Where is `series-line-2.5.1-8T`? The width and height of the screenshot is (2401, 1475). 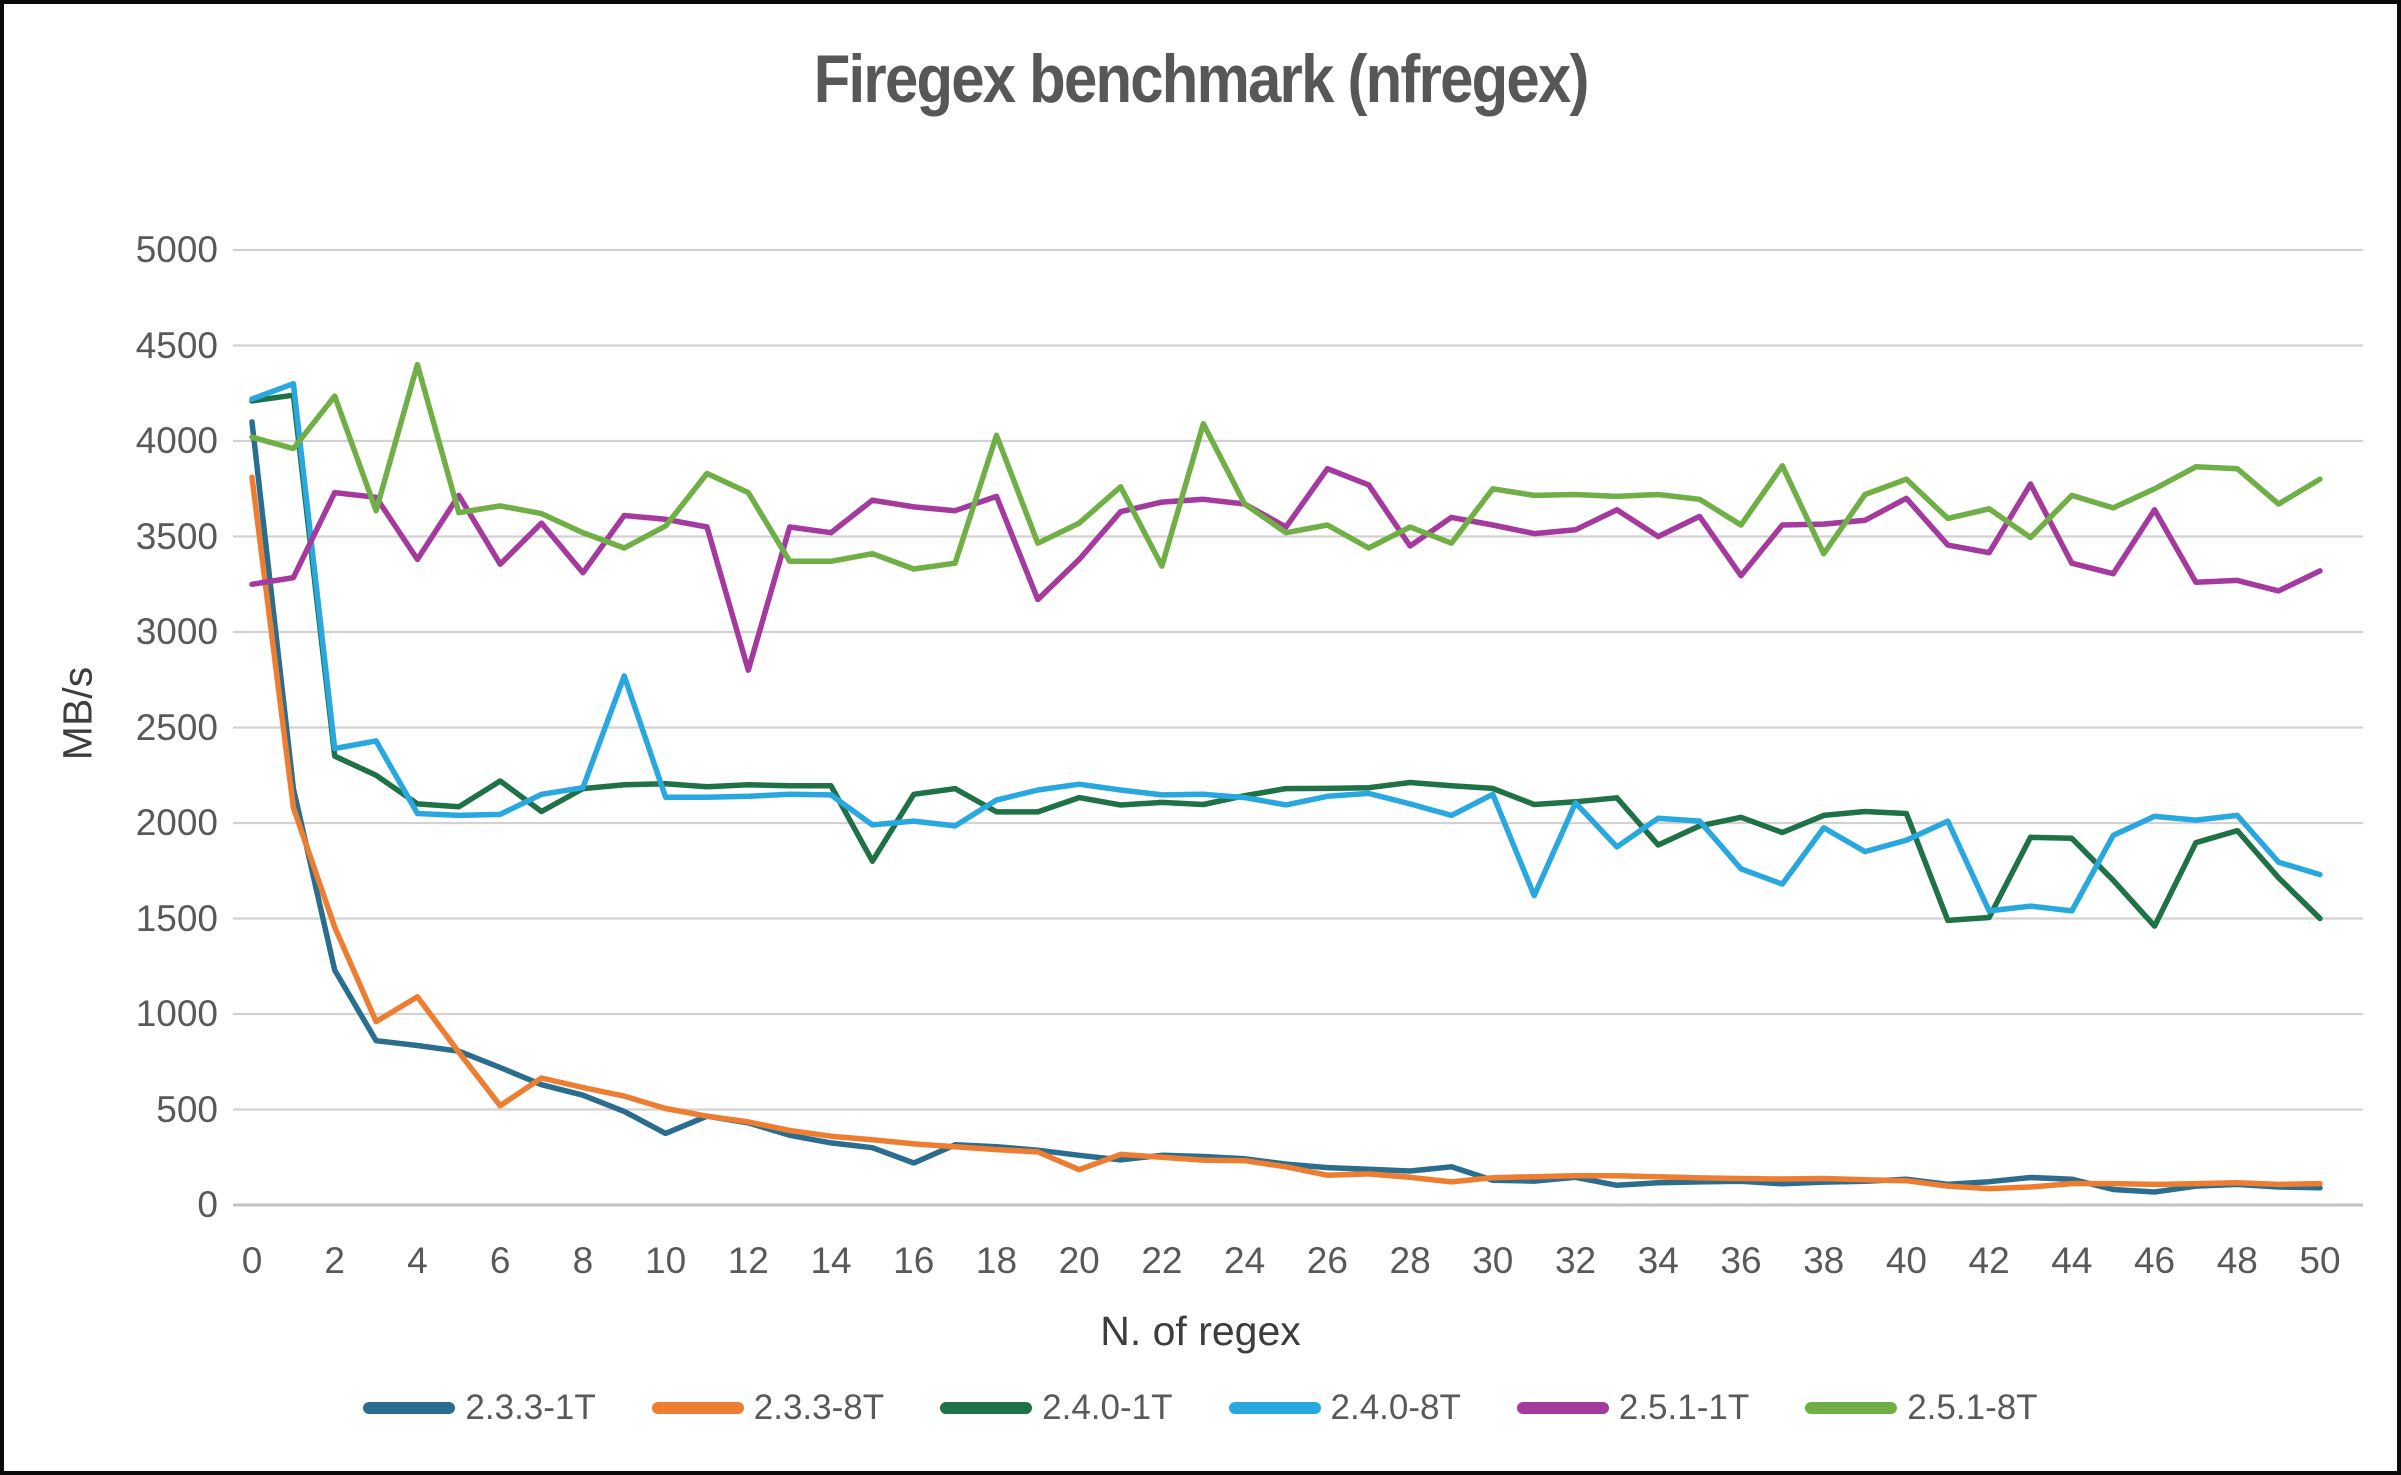 series-line-2.5.1-8T is located at coordinates (1286, 466).